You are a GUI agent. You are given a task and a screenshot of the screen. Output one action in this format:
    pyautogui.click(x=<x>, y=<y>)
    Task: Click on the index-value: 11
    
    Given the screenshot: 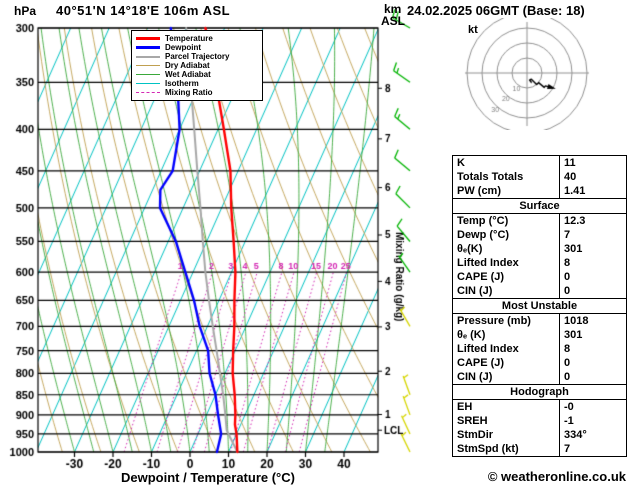 What is the action you would take?
    pyautogui.click(x=593, y=162)
    